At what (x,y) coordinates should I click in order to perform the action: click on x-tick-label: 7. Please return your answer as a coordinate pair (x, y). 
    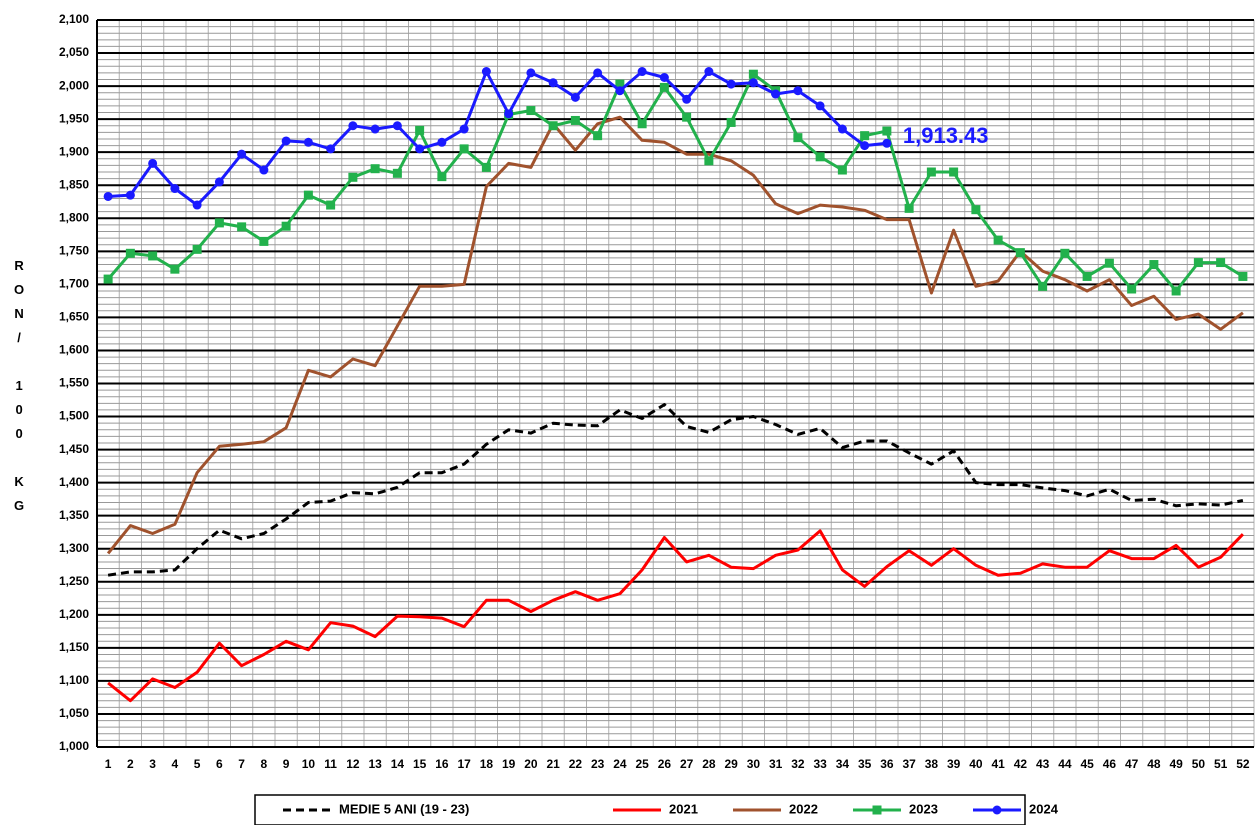
    Looking at the image, I should click on (241, 764).